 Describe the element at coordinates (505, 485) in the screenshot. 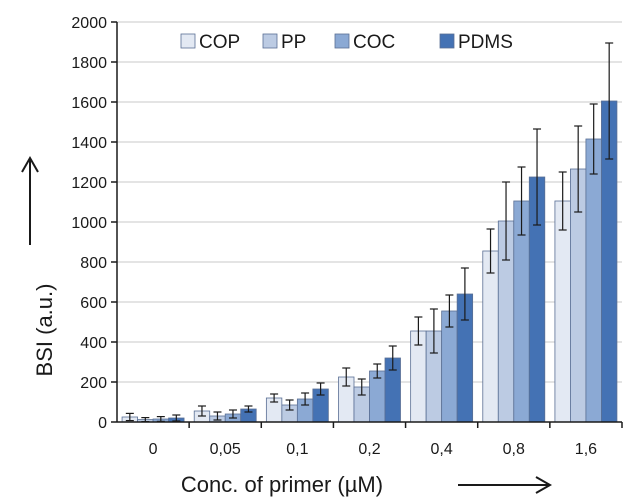

I see `x-axis-arrow` at that location.